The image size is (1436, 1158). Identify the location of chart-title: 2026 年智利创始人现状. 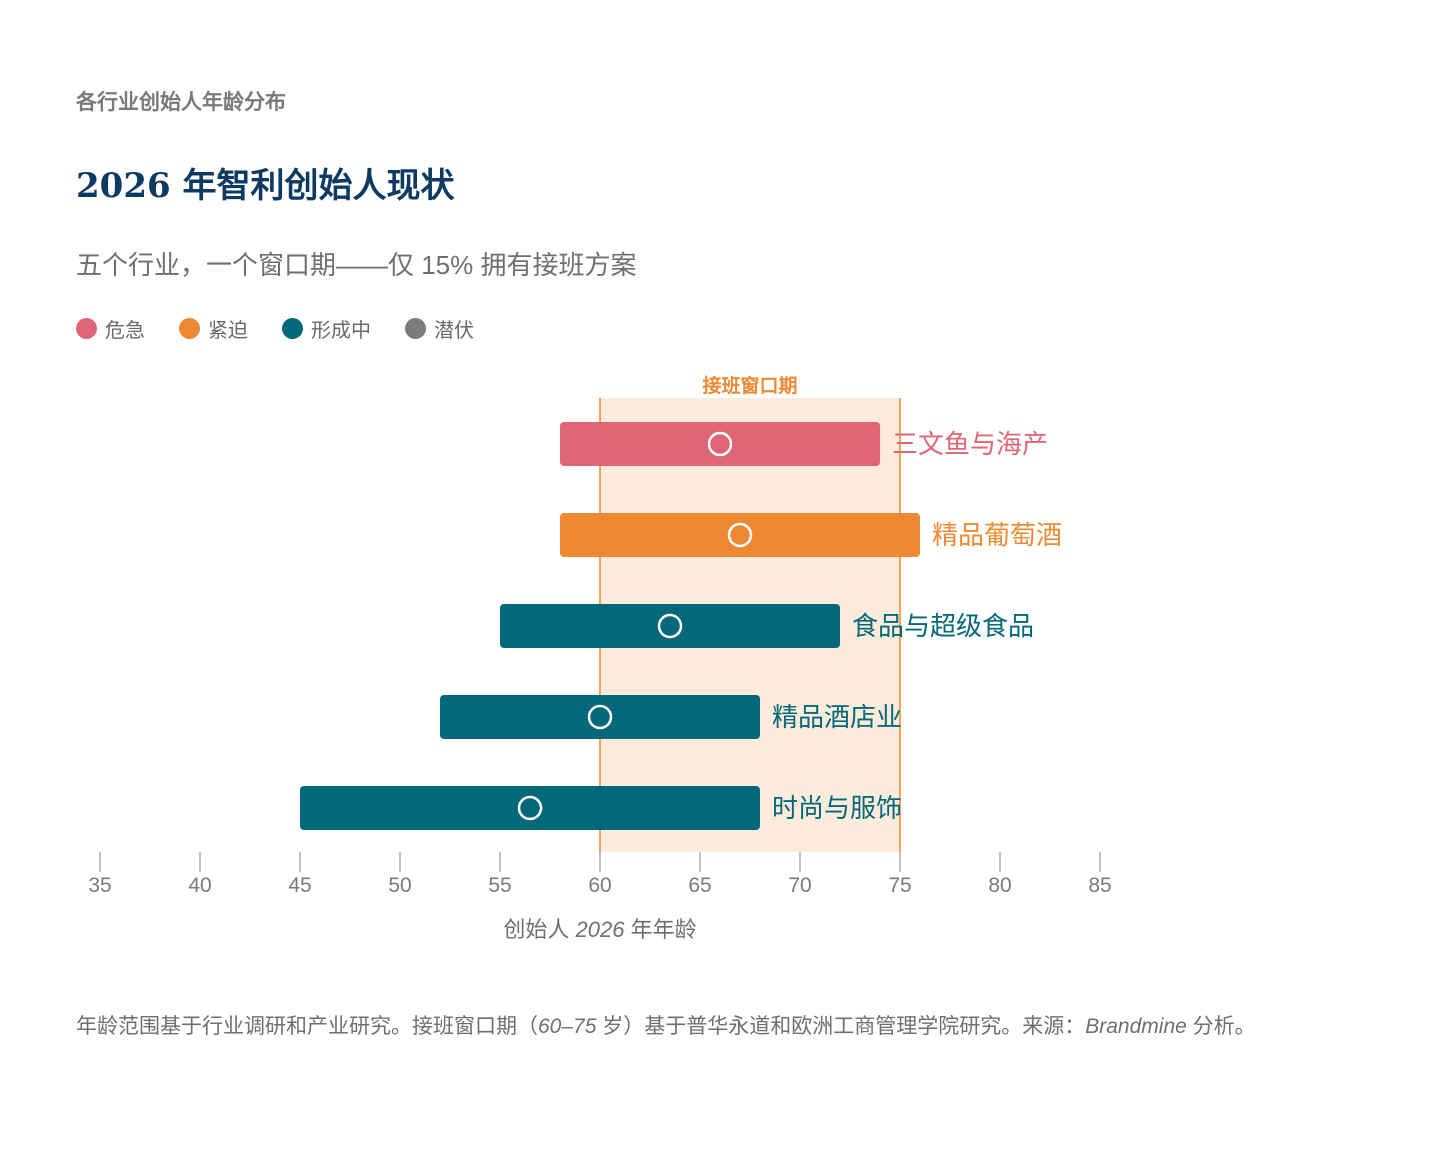
(265, 186).